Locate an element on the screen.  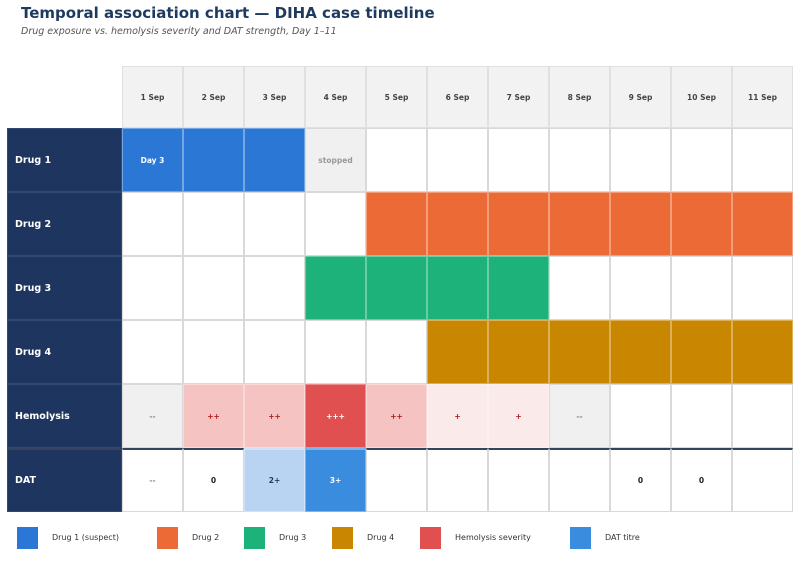
timeline-cell: 2+ is located at coordinates (274, 480).